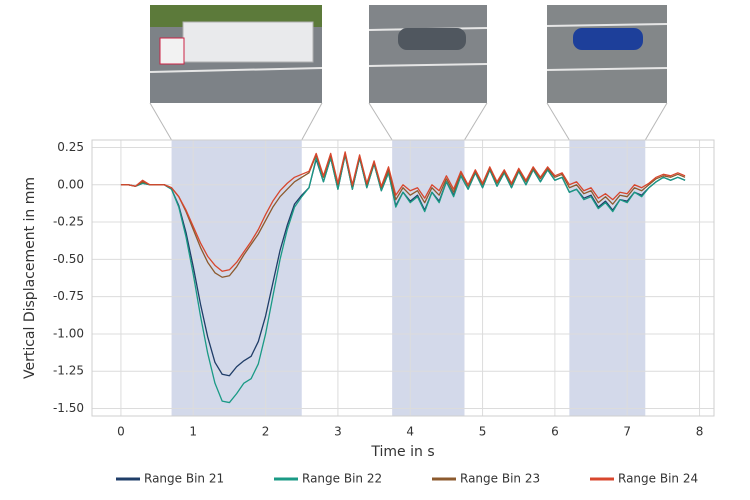 This screenshot has width=750, height=500. Describe the element at coordinates (342, 479) in the screenshot. I see `legend-label: Range Bin 22` at that location.